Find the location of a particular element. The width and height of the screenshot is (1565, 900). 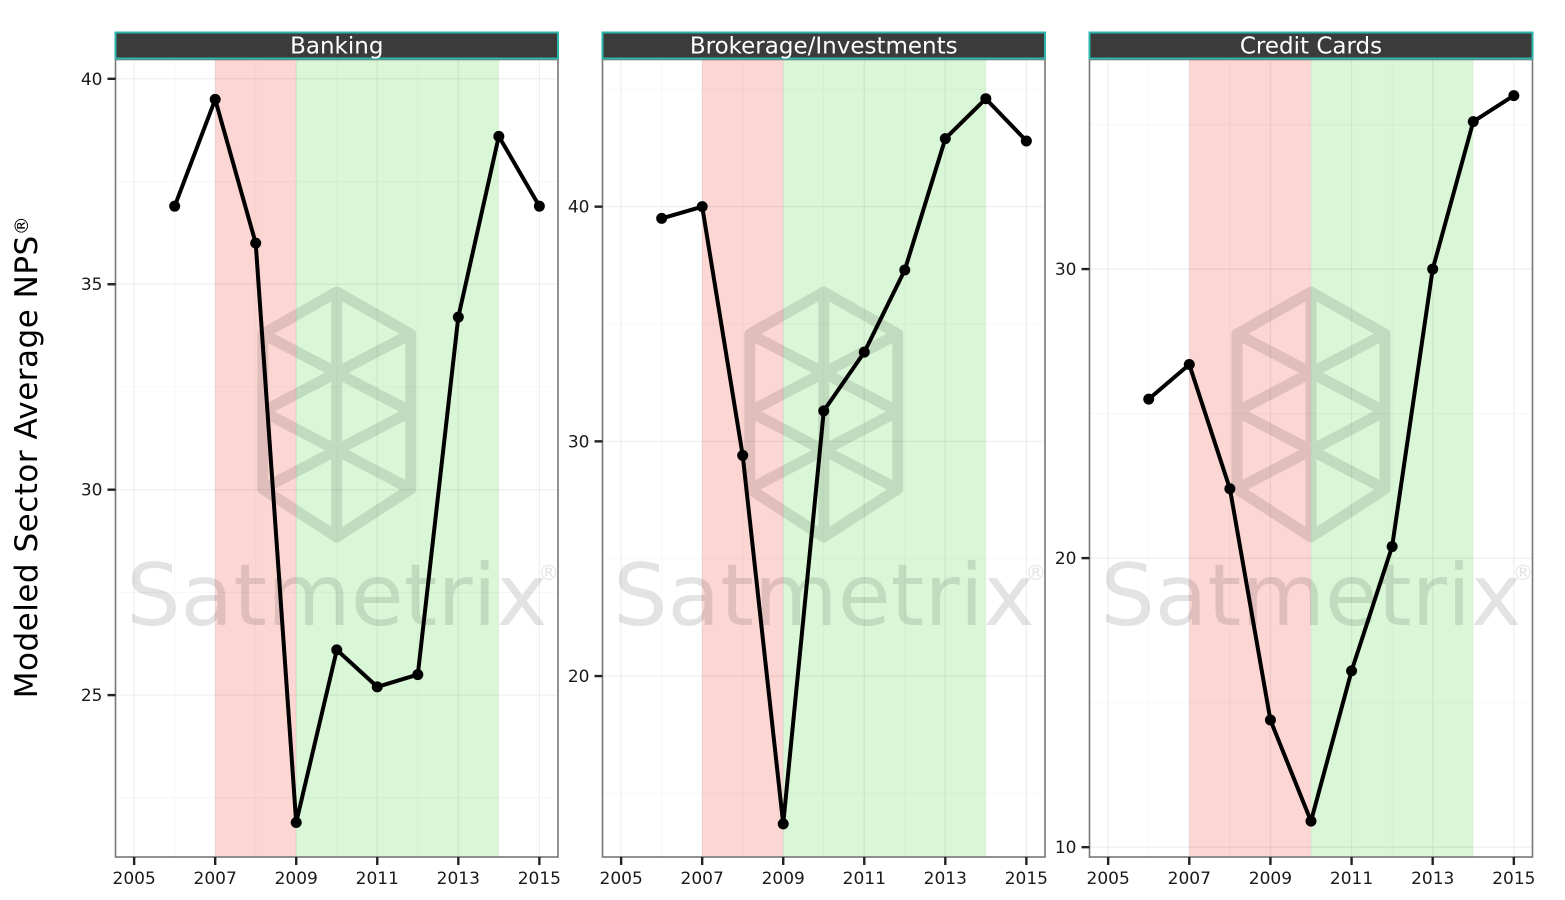

facet-strip-brokerage-investments is located at coordinates (823, 45).